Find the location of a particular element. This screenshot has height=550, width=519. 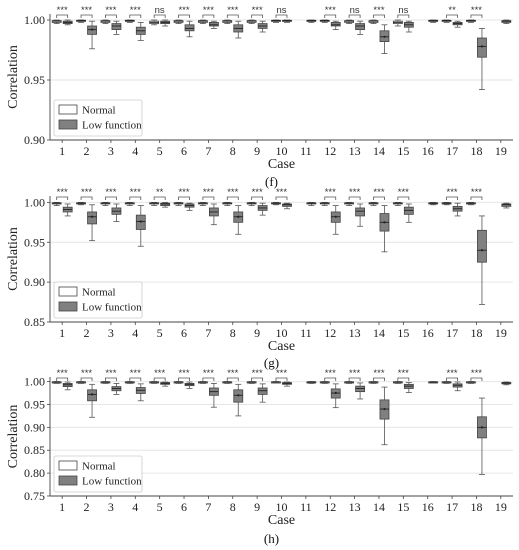

x-tick-label: 19 is located at coordinates (501, 151).